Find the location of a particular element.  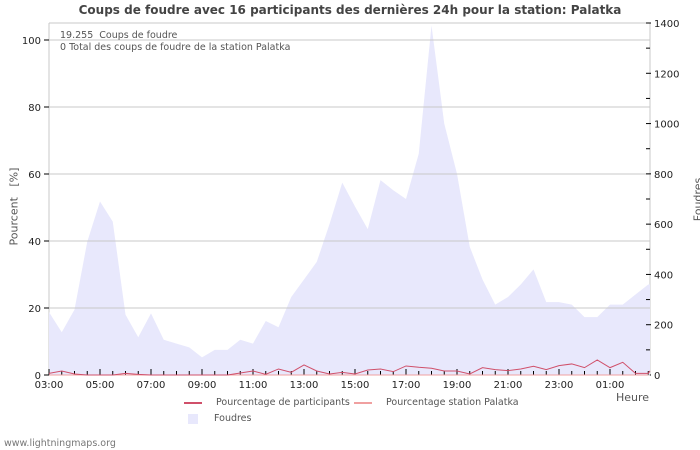

x-tick-label: 17:00 is located at coordinates (406, 385).